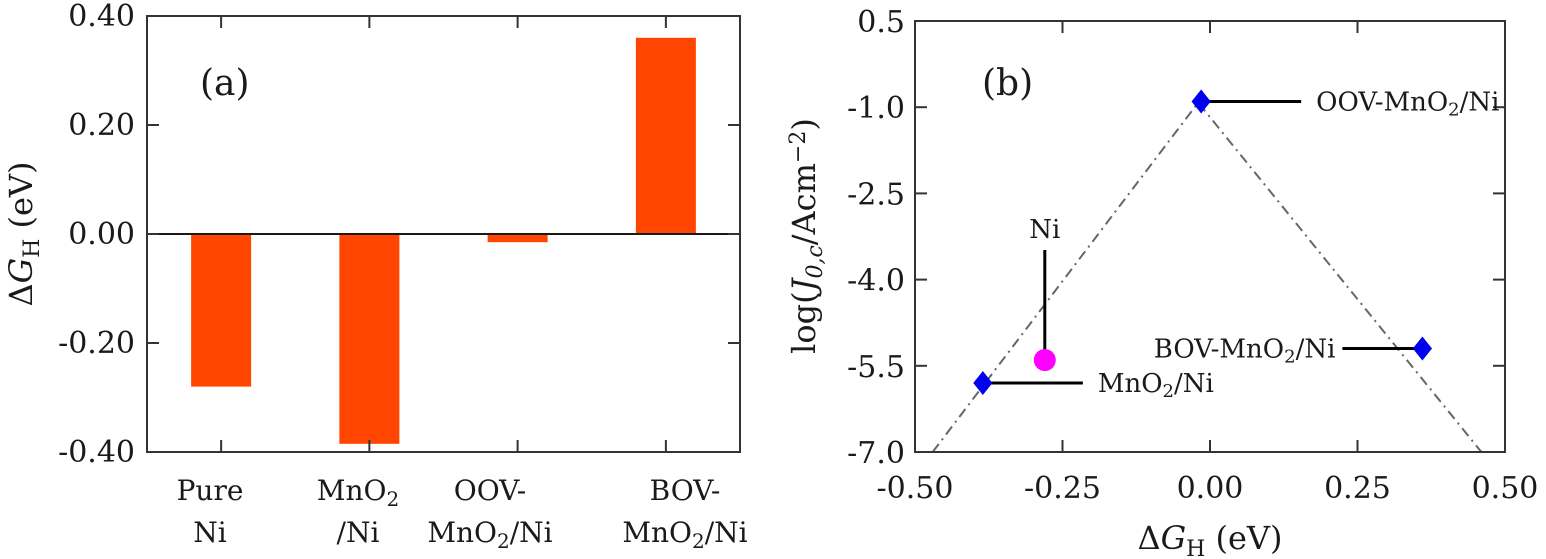  What do you see at coordinates (876, 281) in the screenshot?
I see `y-tick-label: -4.0` at bounding box center [876, 281].